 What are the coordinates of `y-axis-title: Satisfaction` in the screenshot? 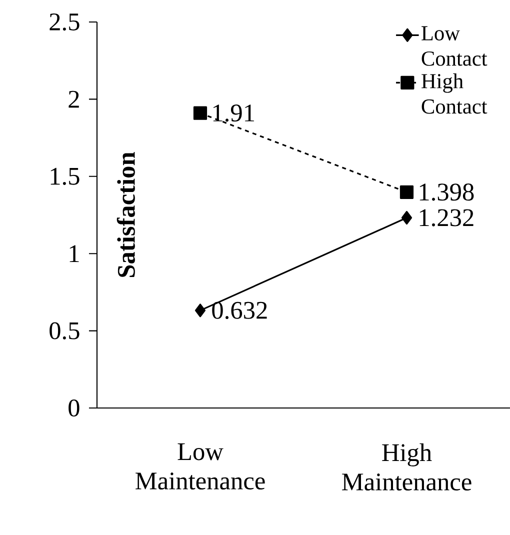 It's located at (125, 214).